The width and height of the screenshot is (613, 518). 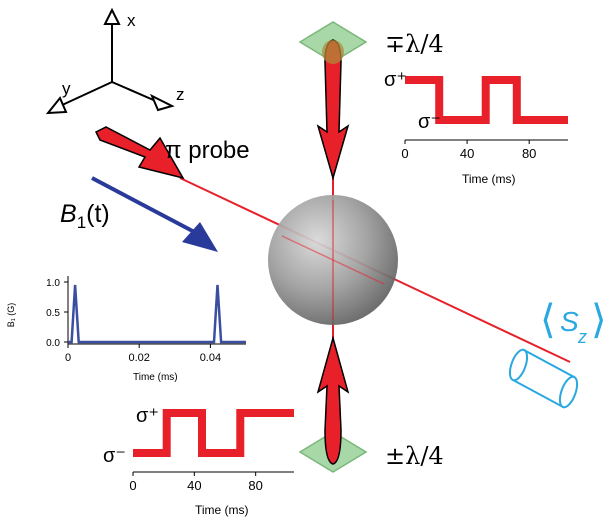 What do you see at coordinates (147, 416) in the screenshot?
I see `bottom-sigma-plus-label: σ⁺` at bounding box center [147, 416].